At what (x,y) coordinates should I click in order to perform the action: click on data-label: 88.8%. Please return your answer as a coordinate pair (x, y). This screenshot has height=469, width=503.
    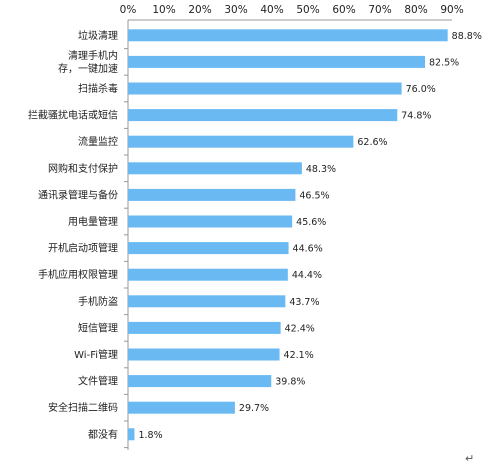
    Looking at the image, I should click on (467, 36).